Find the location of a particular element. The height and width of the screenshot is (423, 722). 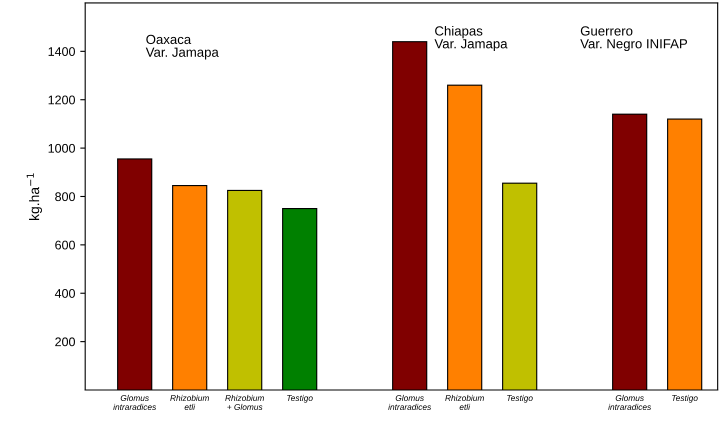

annotation: Oaxaca Var. Jamapa is located at coordinates (182, 47).